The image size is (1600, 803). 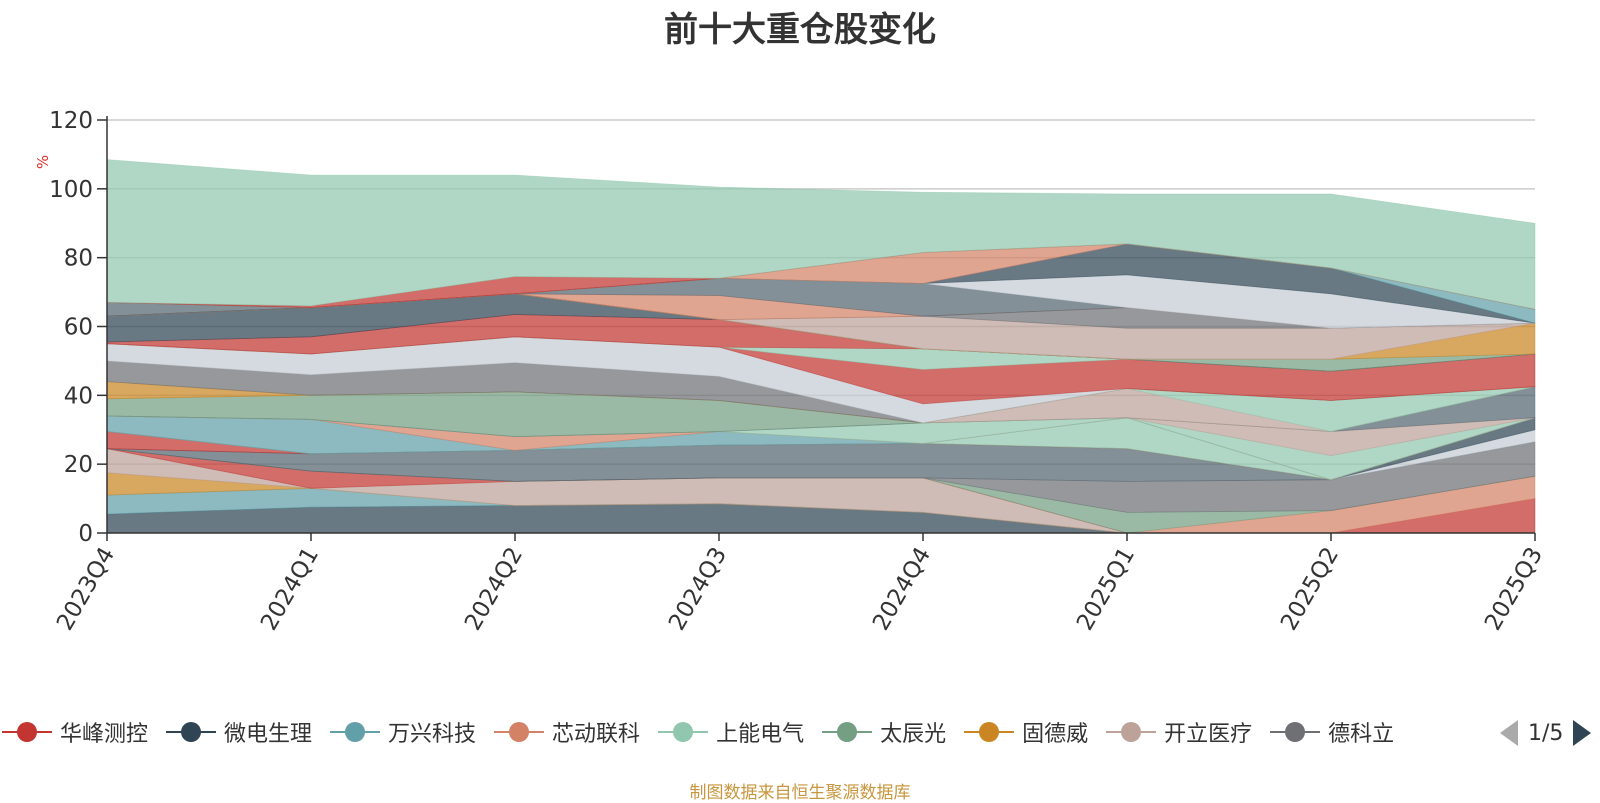 What do you see at coordinates (432, 734) in the screenshot?
I see `legend-label: 万兴科技` at bounding box center [432, 734].